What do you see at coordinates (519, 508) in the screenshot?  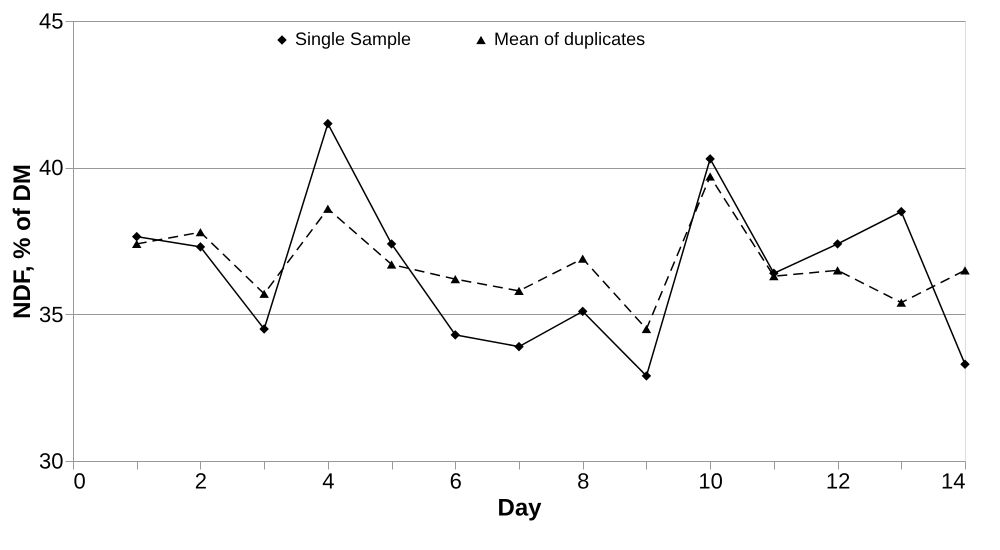 I see `x-axis-title: Day` at bounding box center [519, 508].